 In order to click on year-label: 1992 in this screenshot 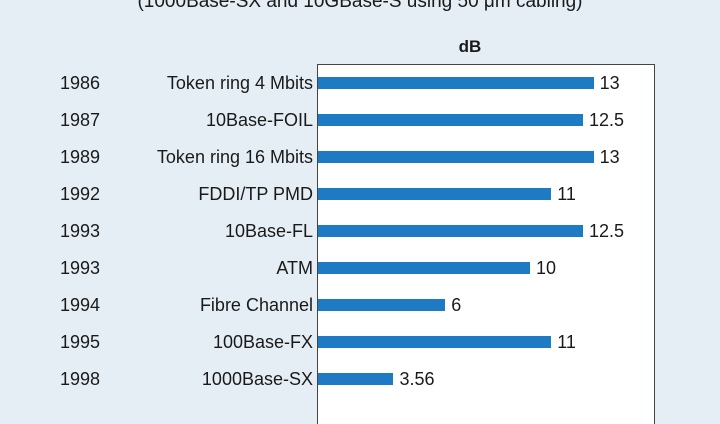, I will do `click(80, 194)`.